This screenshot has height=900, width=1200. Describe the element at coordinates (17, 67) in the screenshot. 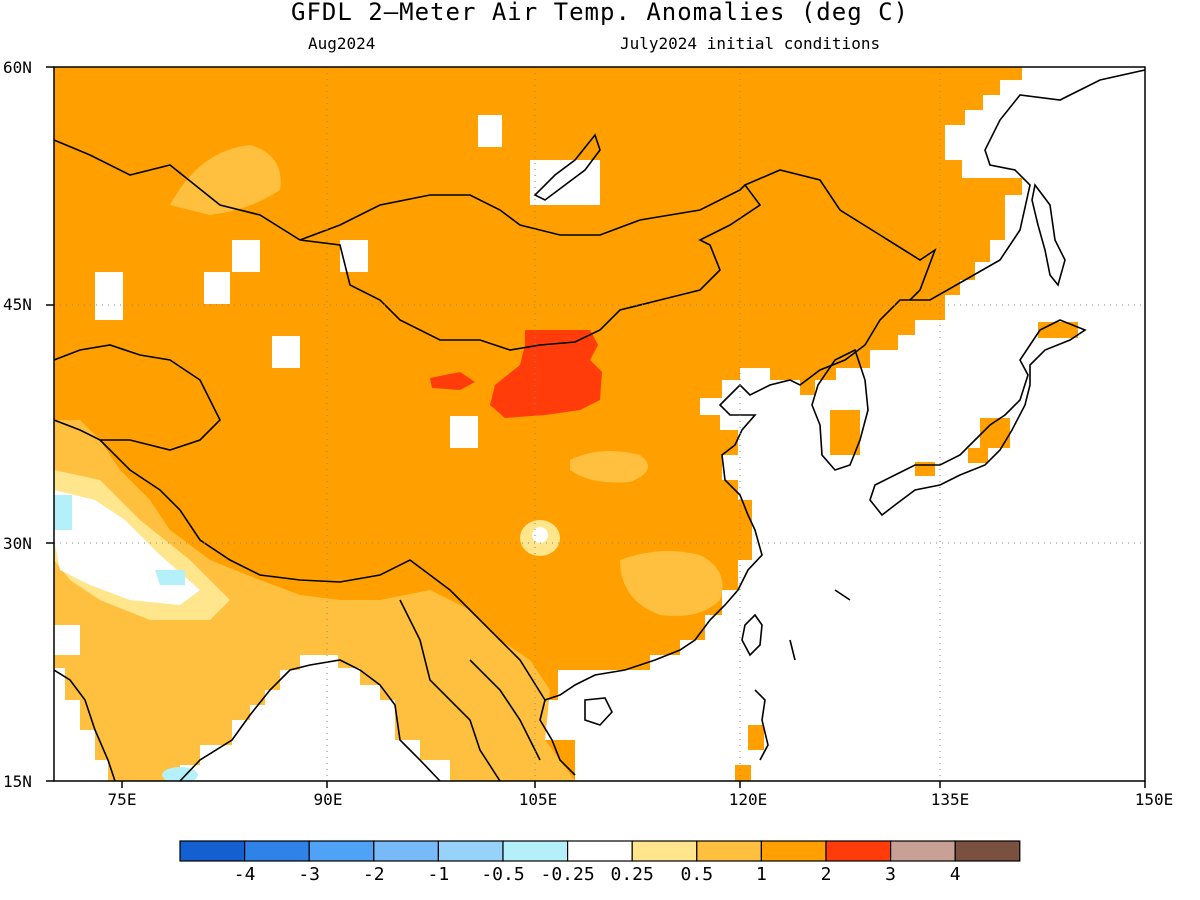

I see `lat-label-60n: 60N` at that location.